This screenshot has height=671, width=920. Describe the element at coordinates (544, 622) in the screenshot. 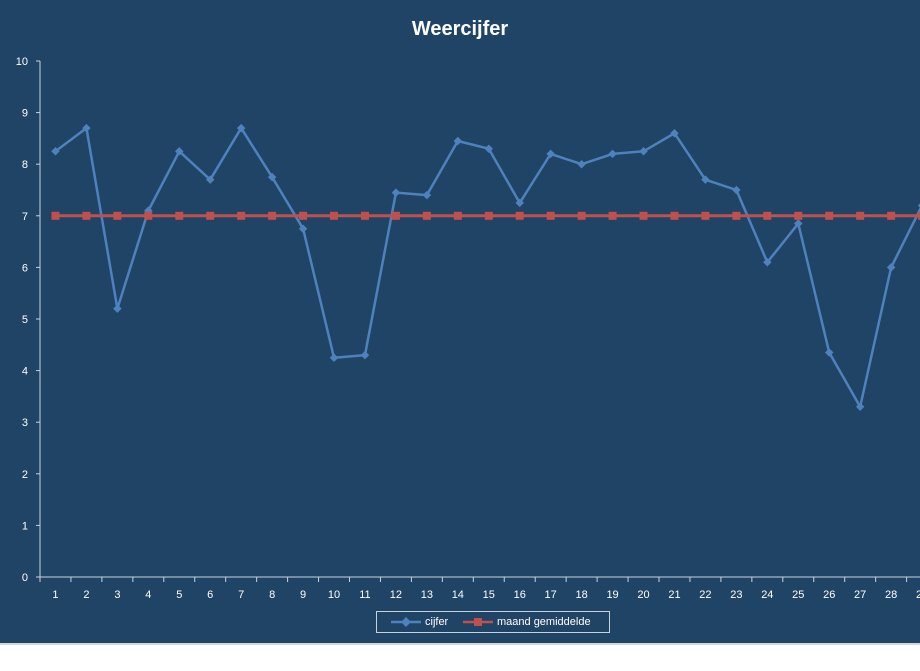

I see `legend-label-maand-gemiddelde: maand gemiddelde` at that location.